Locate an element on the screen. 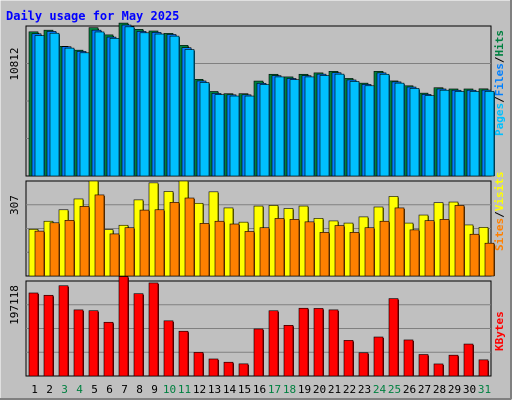 This screenshot has height=400, width=512. x-tick-label: 29 is located at coordinates (454, 389).